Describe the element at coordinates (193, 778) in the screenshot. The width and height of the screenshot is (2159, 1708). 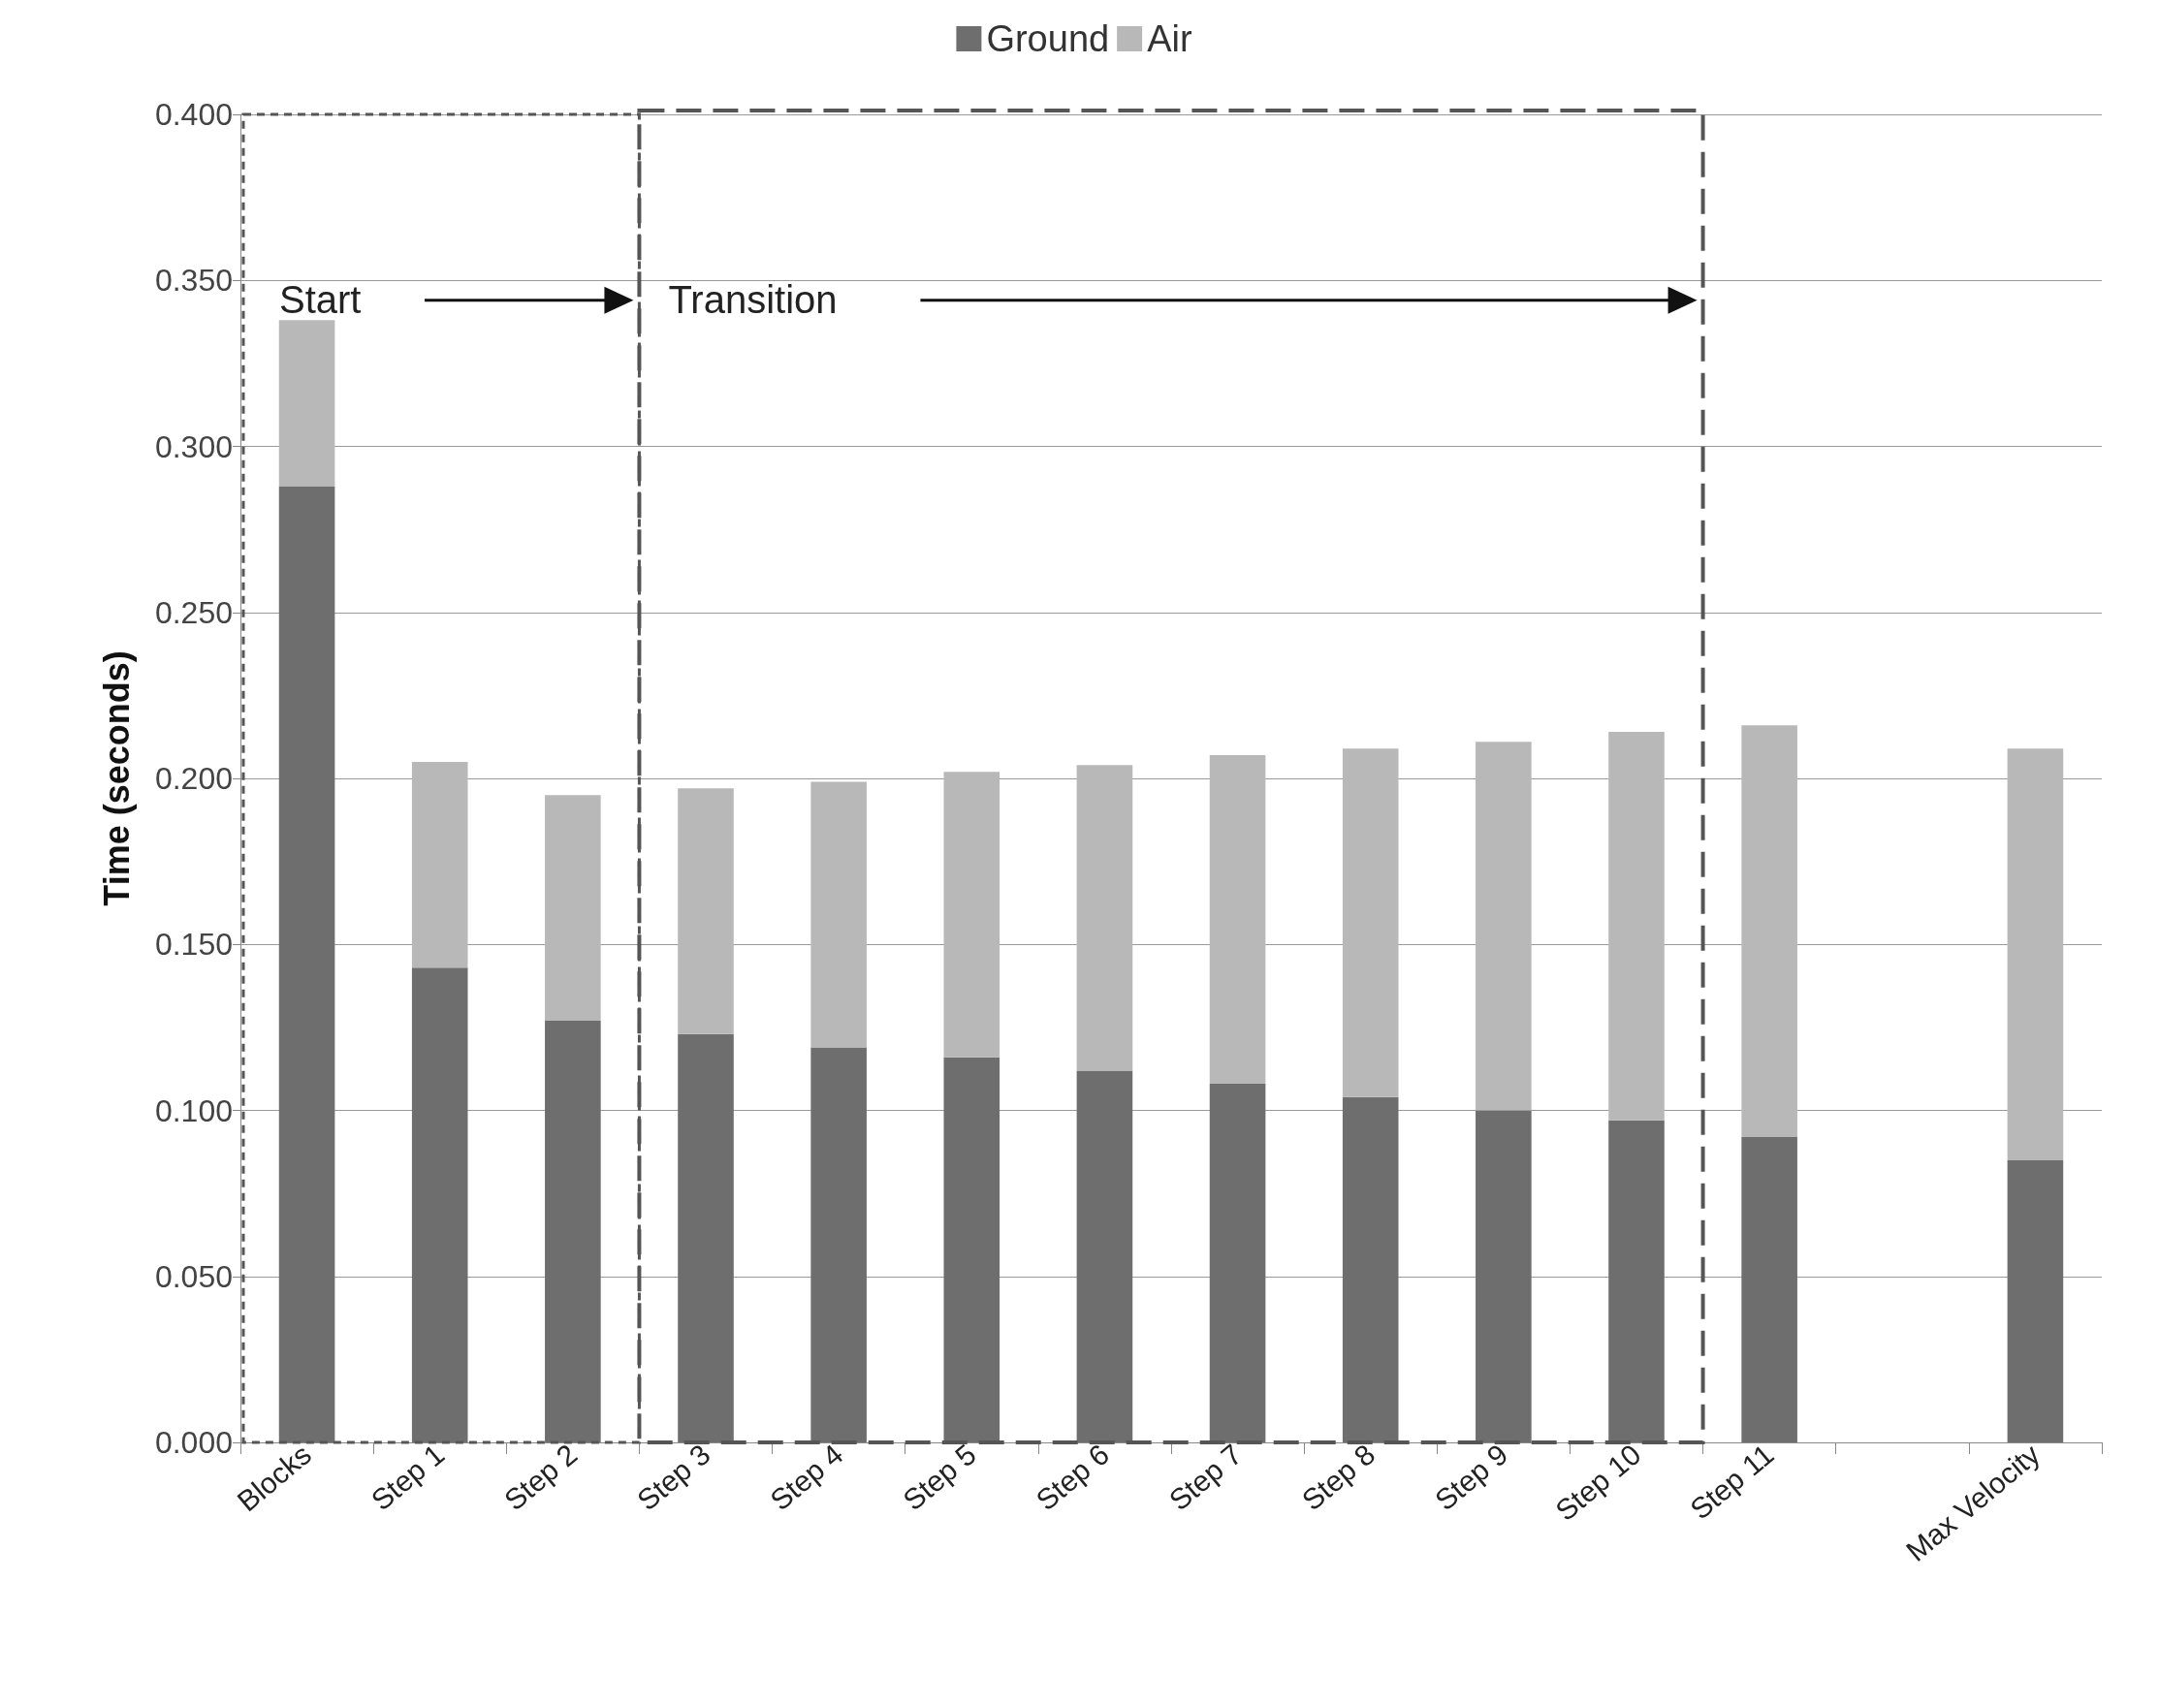
I see `y-tick-label: 0.200` at that location.